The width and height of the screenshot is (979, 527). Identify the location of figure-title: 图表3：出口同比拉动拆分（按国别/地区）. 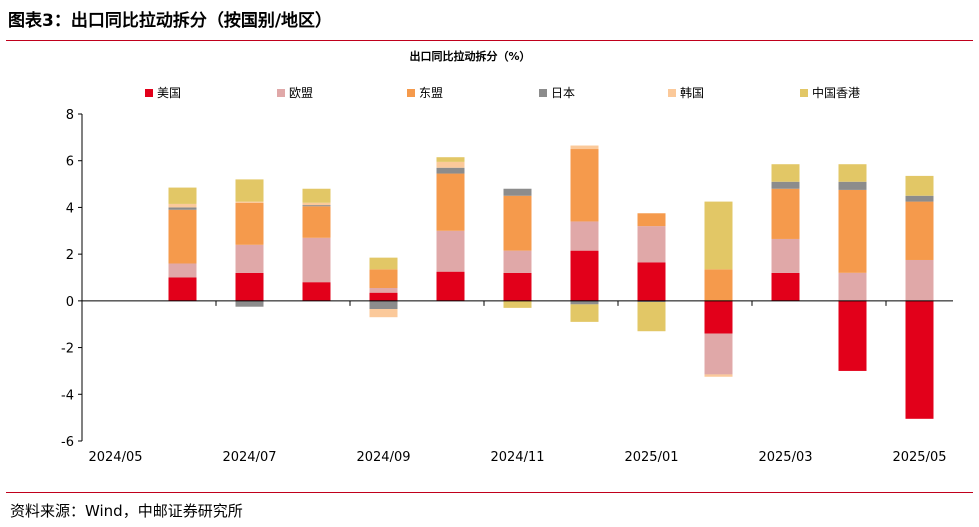
(170, 21).